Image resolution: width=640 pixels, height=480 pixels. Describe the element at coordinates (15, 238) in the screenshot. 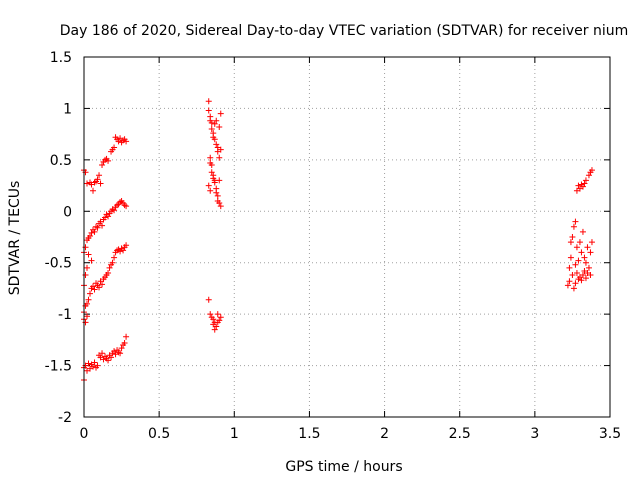

I see `y-axis-label: SDTVAR / TECUs` at that location.